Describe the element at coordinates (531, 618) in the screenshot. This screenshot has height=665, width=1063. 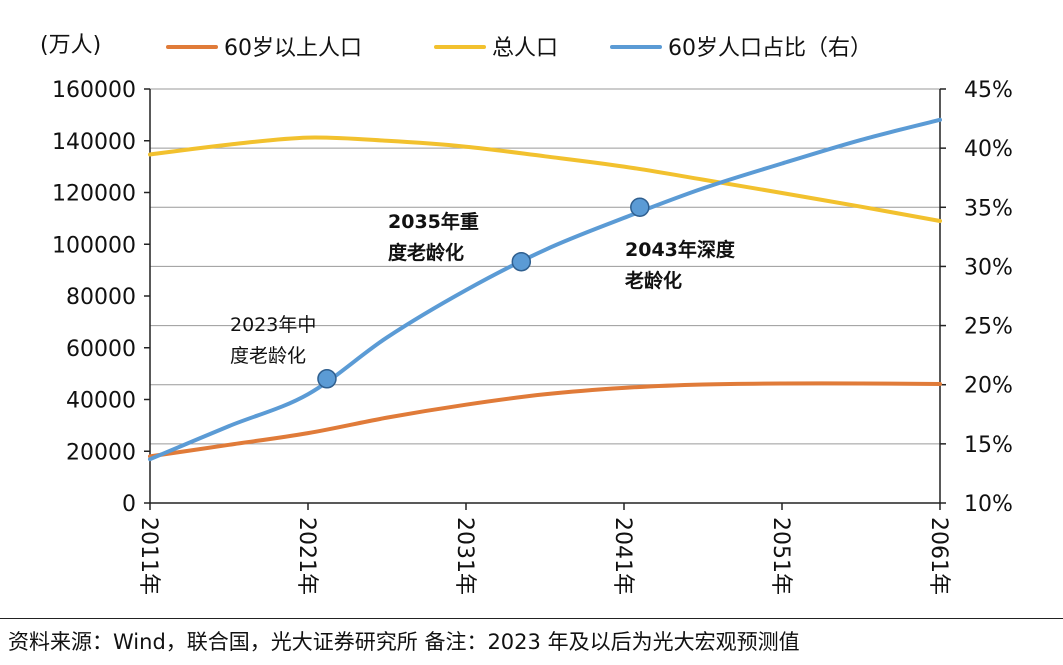
I see `footer-divider` at that location.